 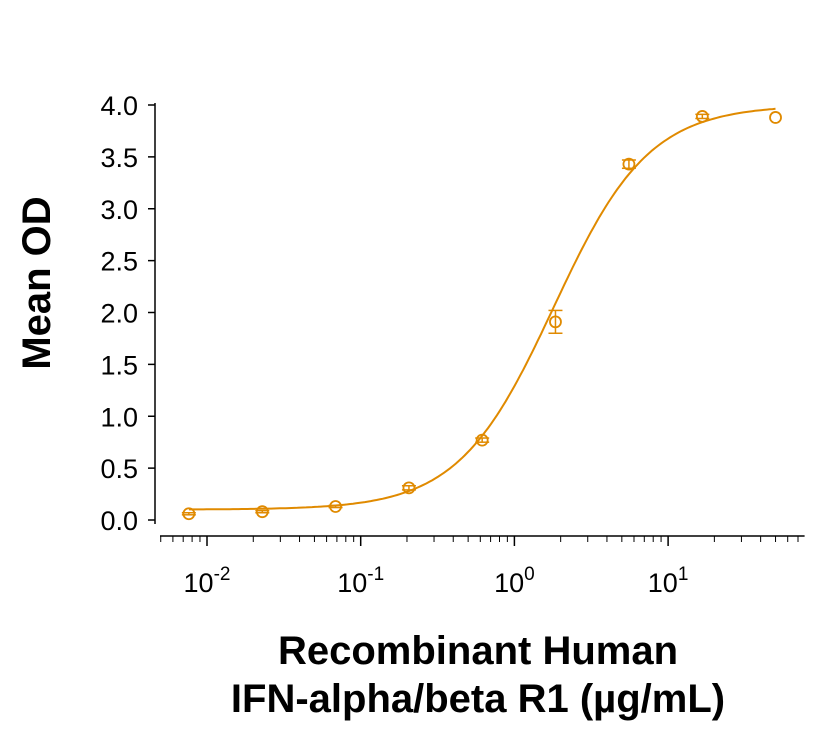 I want to click on x-tick-label: 10⁰, so click(x=514, y=581).